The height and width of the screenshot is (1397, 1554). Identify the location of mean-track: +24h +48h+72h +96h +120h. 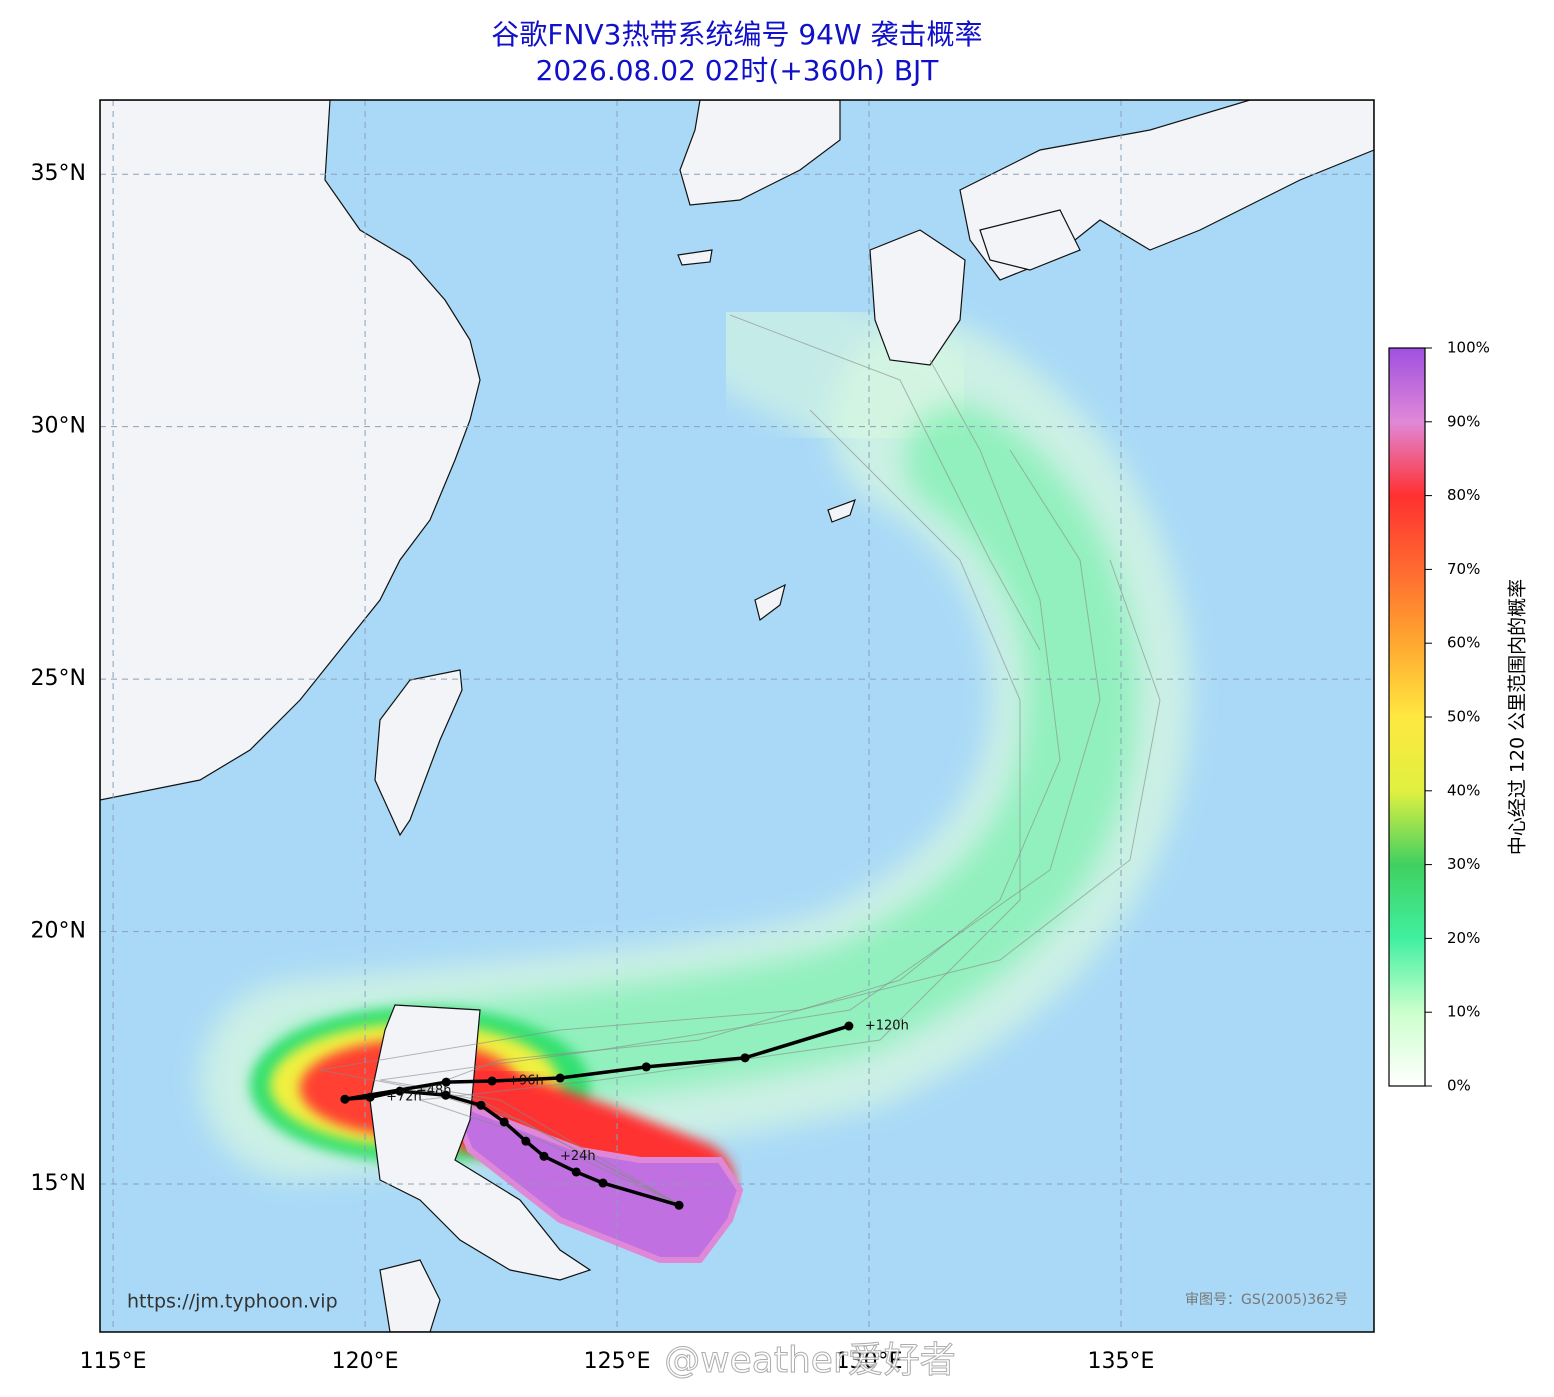
(624, 1114).